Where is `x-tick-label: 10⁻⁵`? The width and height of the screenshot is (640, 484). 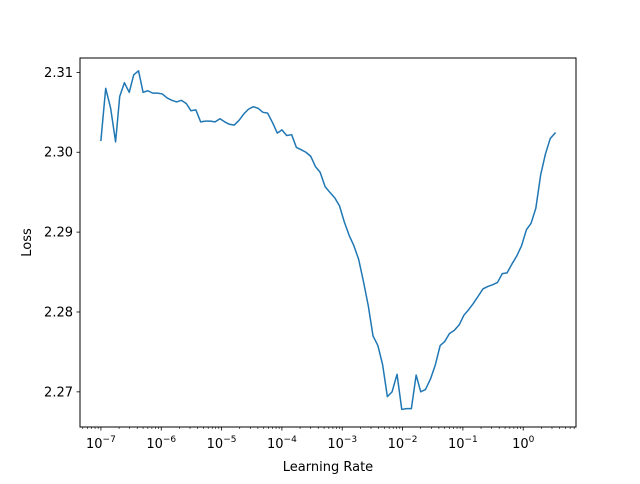
x-tick-label: 10⁻⁵ is located at coordinates (222, 443).